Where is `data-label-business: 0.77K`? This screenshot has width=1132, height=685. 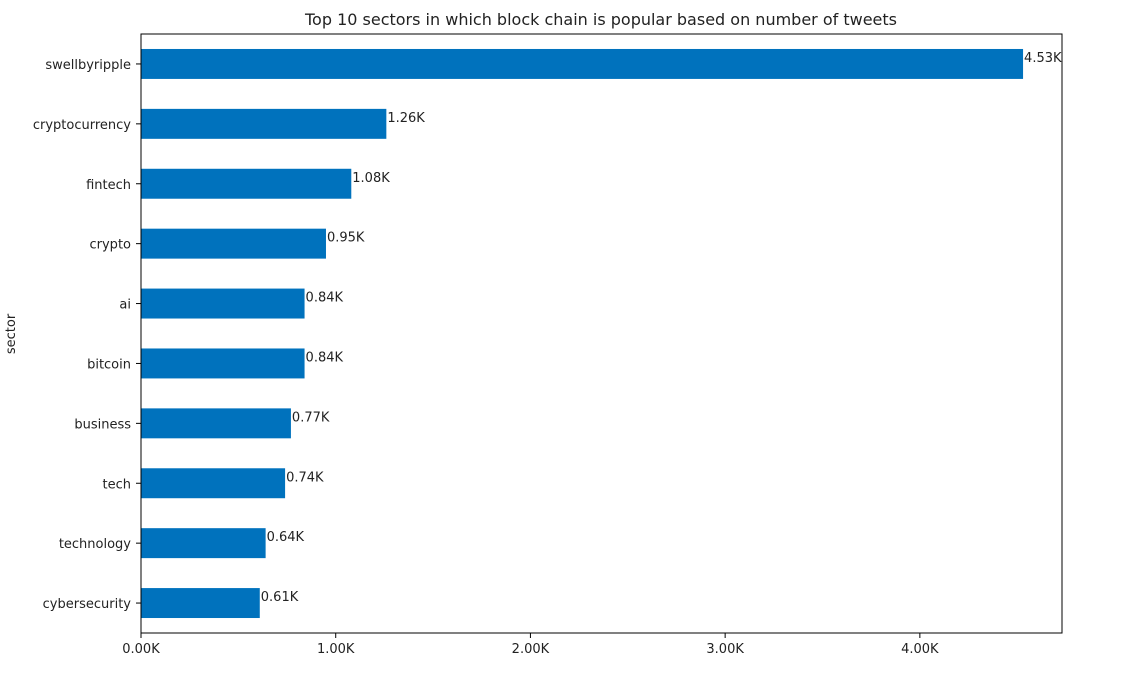 data-label-business: 0.77K is located at coordinates (311, 417).